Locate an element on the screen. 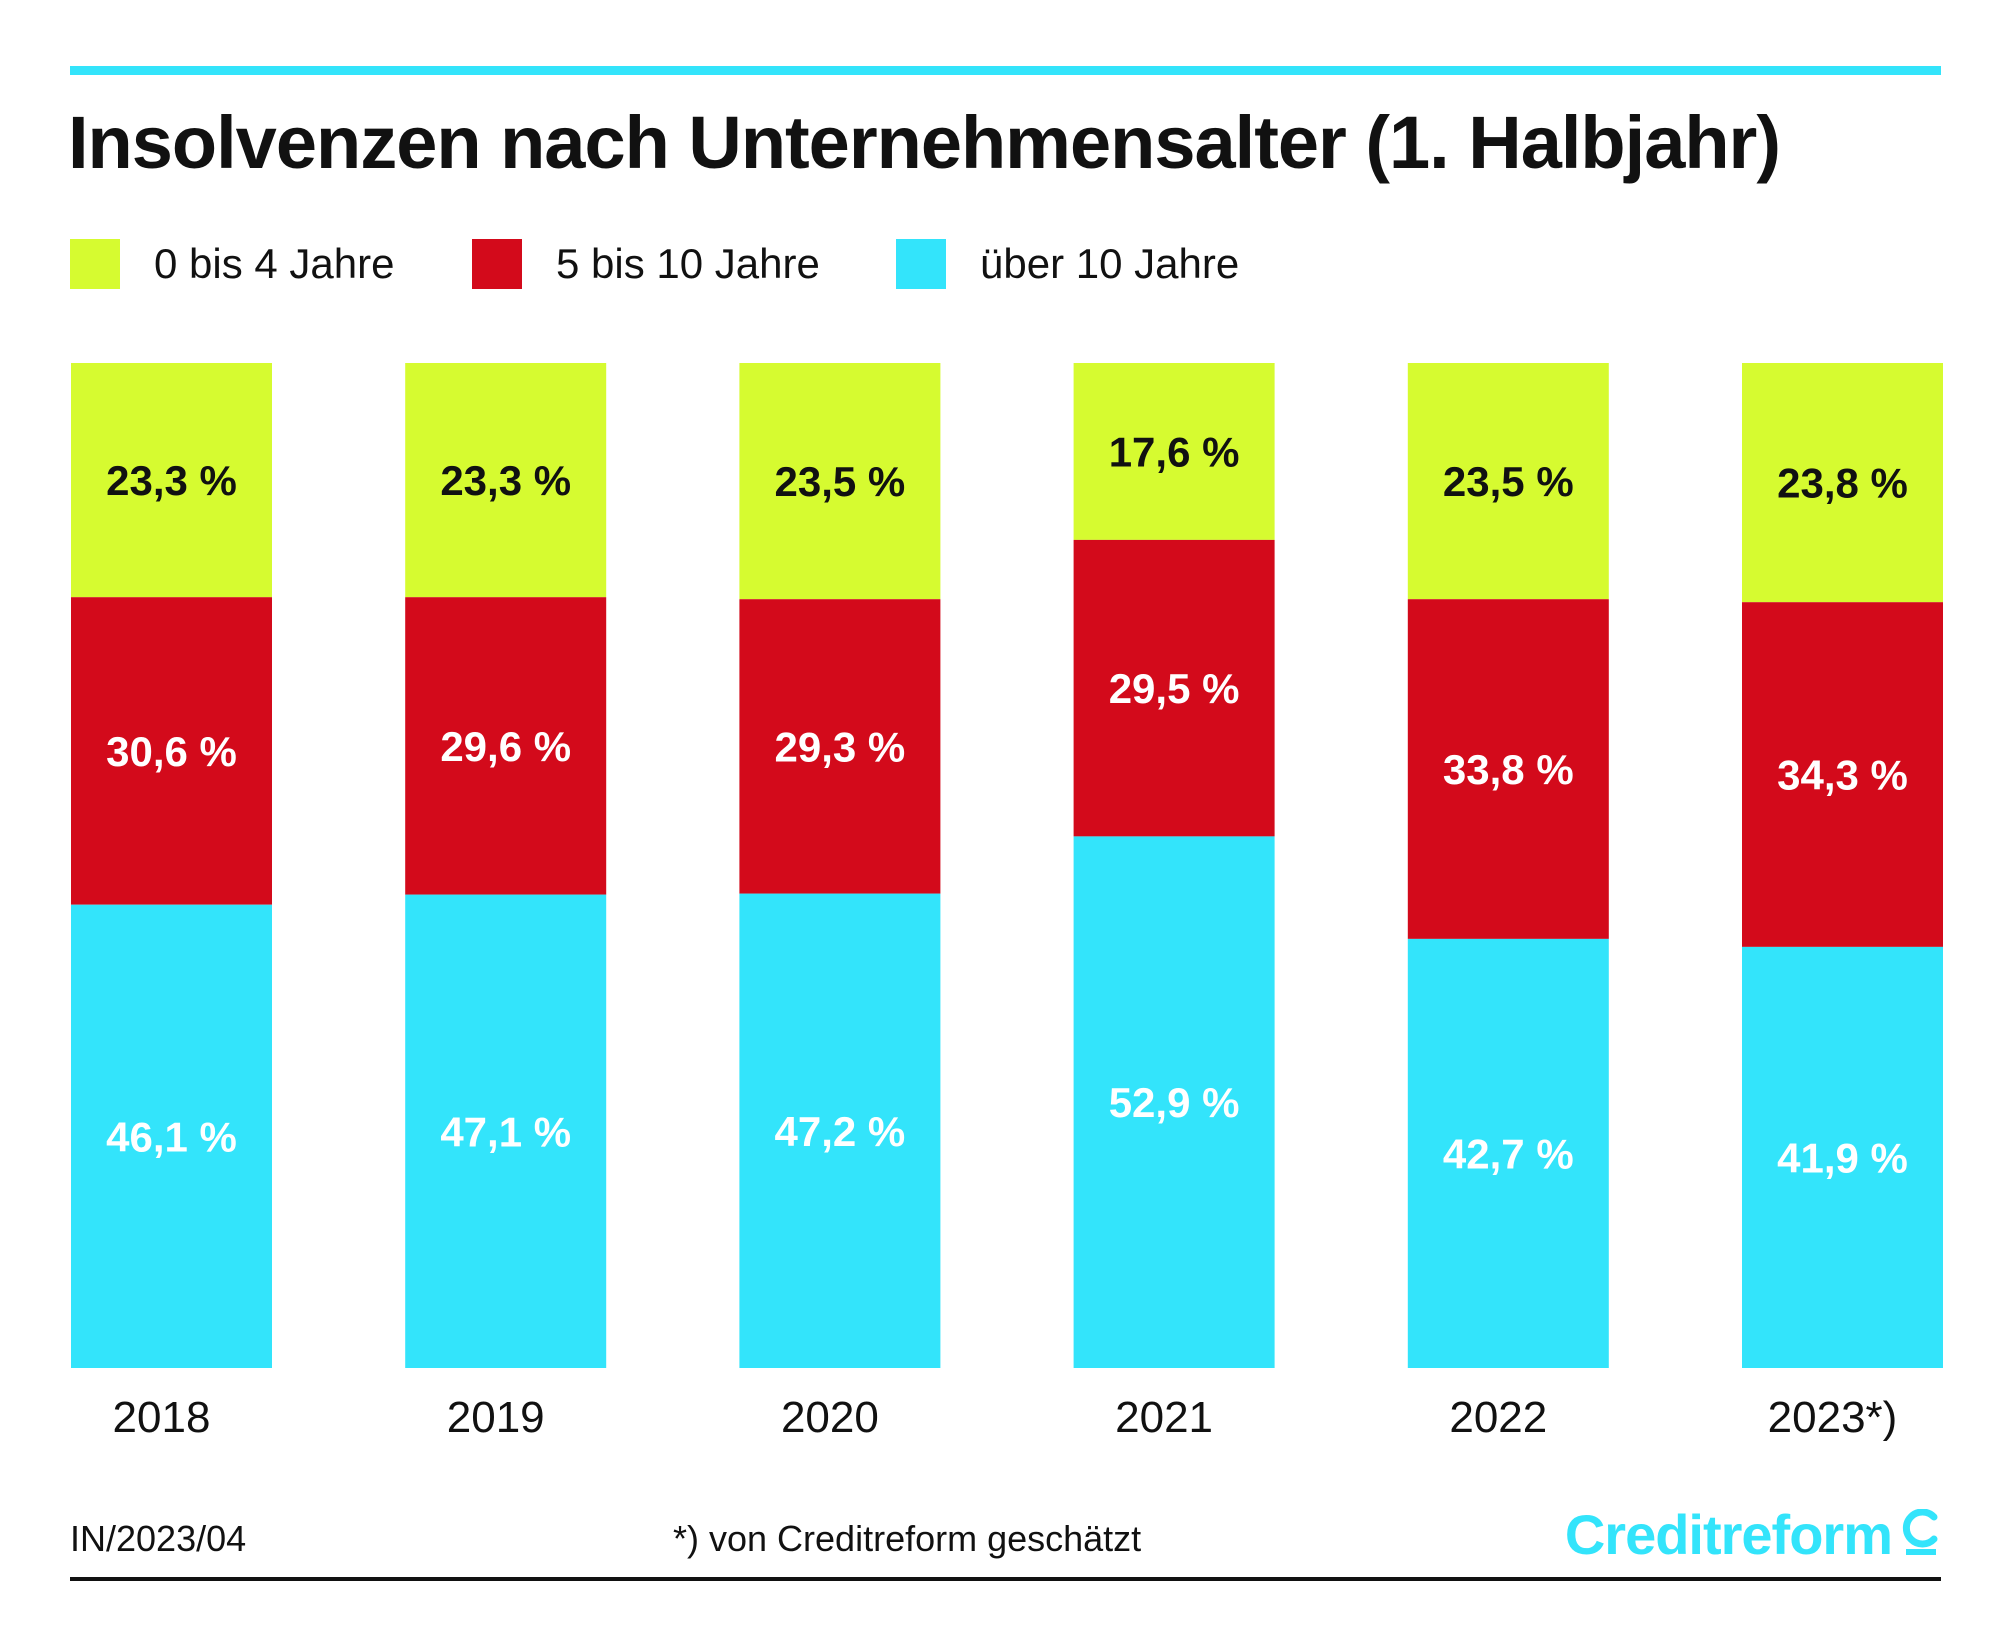 Image resolution: width=2000 pixels, height=1626 pixels. data-label-age_0_4-2021: 17,6 % is located at coordinates (1174, 451).